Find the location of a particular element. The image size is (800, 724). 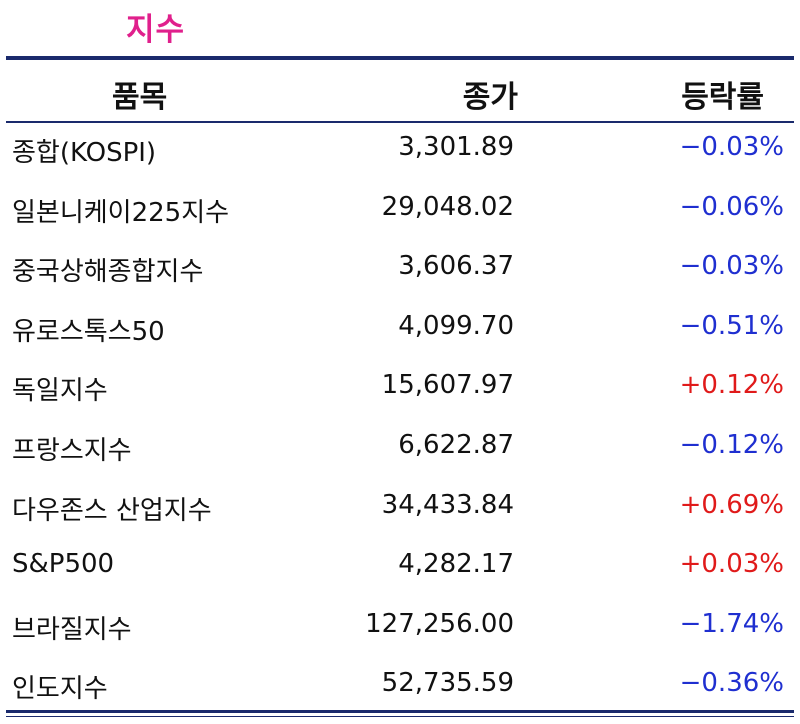

row-name: 인도지수 is located at coordinates (60, 689).